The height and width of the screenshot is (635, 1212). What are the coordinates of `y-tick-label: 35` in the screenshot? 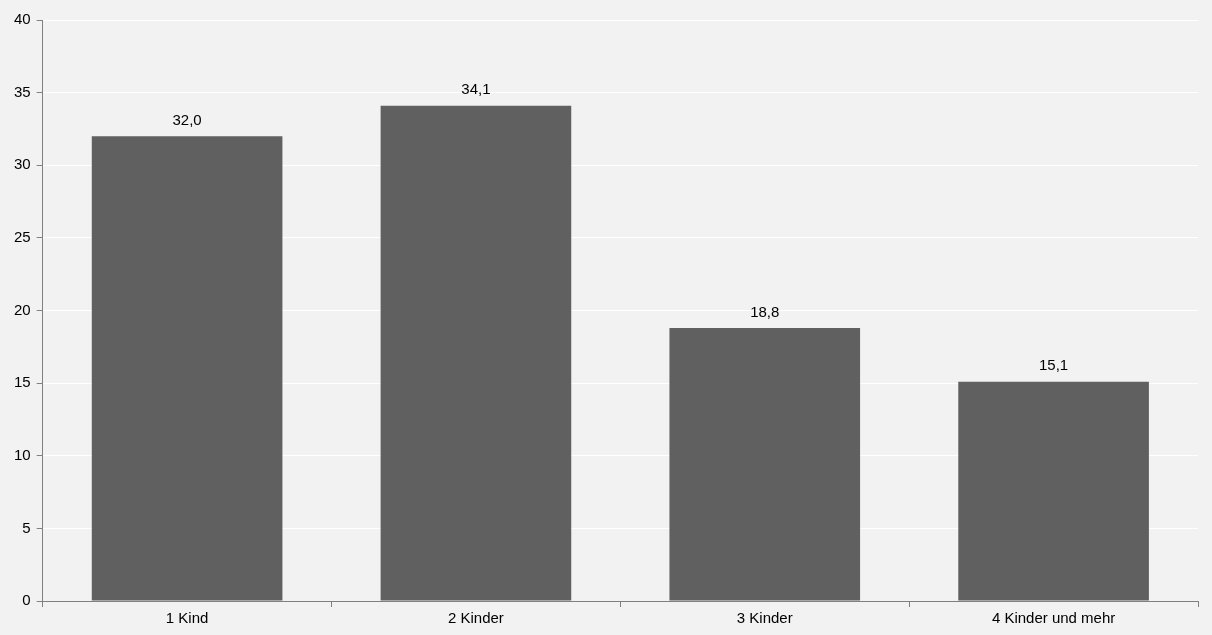 It's located at (22, 91).